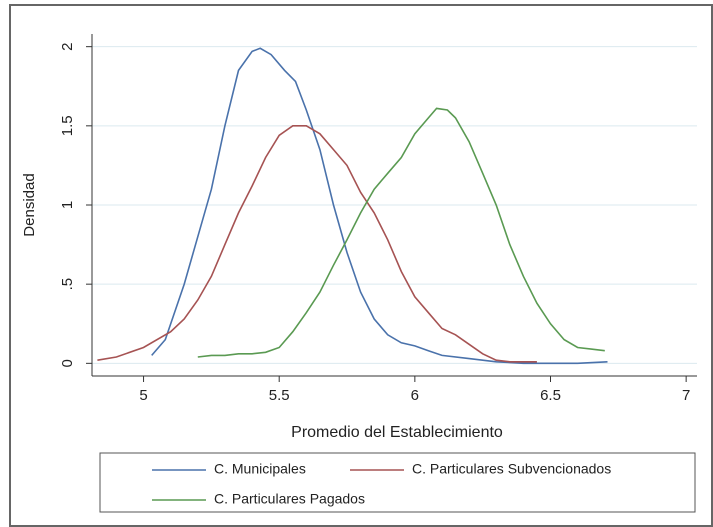  Describe the element at coordinates (511, 469) in the screenshot. I see `legend-label: C. Particulares Subvencionados` at that location.